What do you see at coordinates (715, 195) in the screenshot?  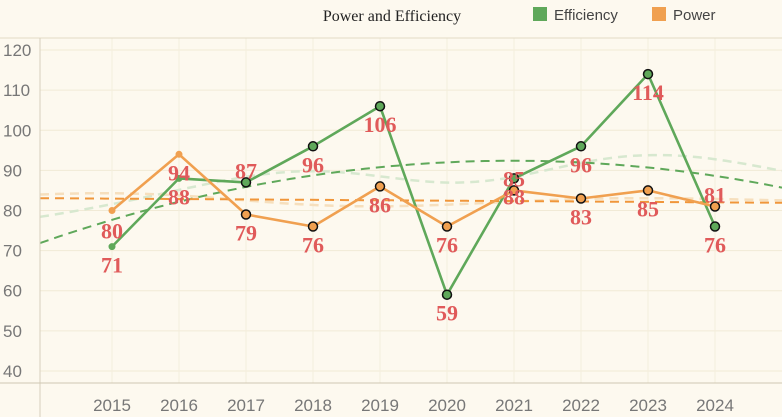 I see `power-data-label: 81` at bounding box center [715, 195].